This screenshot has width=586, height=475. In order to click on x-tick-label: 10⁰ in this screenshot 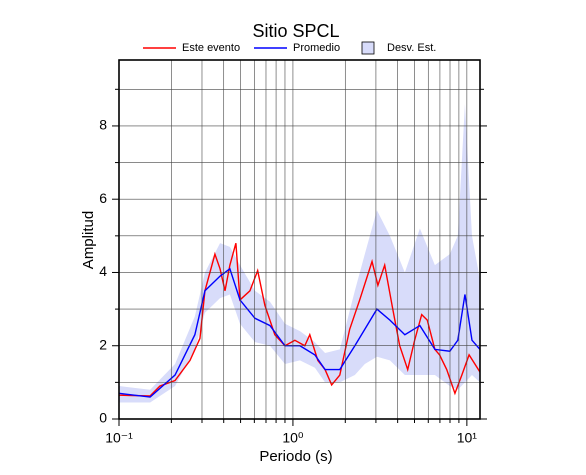, I will do `click(293, 438)`.